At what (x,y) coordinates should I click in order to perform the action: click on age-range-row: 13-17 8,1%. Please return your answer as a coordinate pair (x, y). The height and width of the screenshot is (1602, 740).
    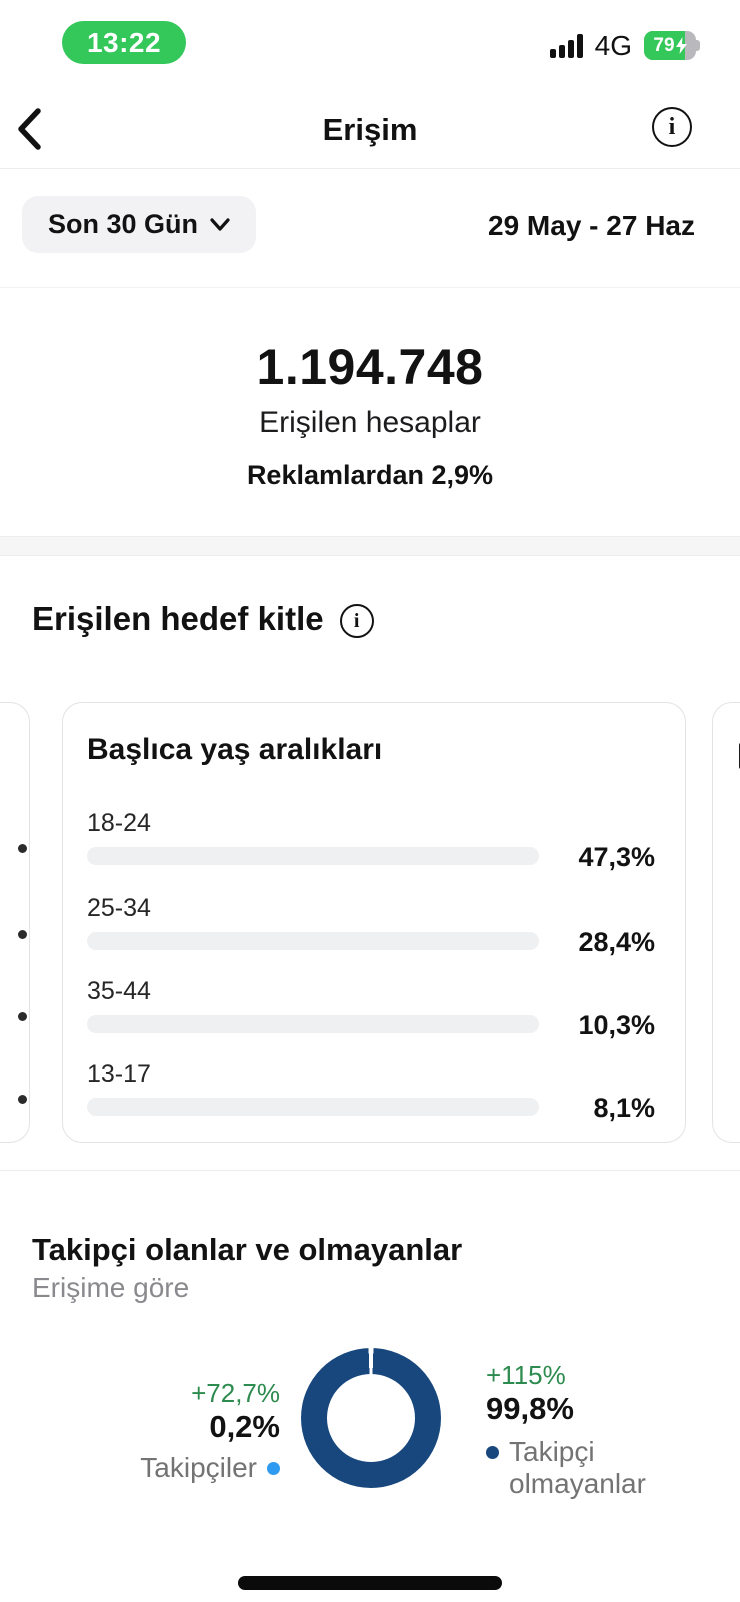
    Looking at the image, I should click on (371, 1091).